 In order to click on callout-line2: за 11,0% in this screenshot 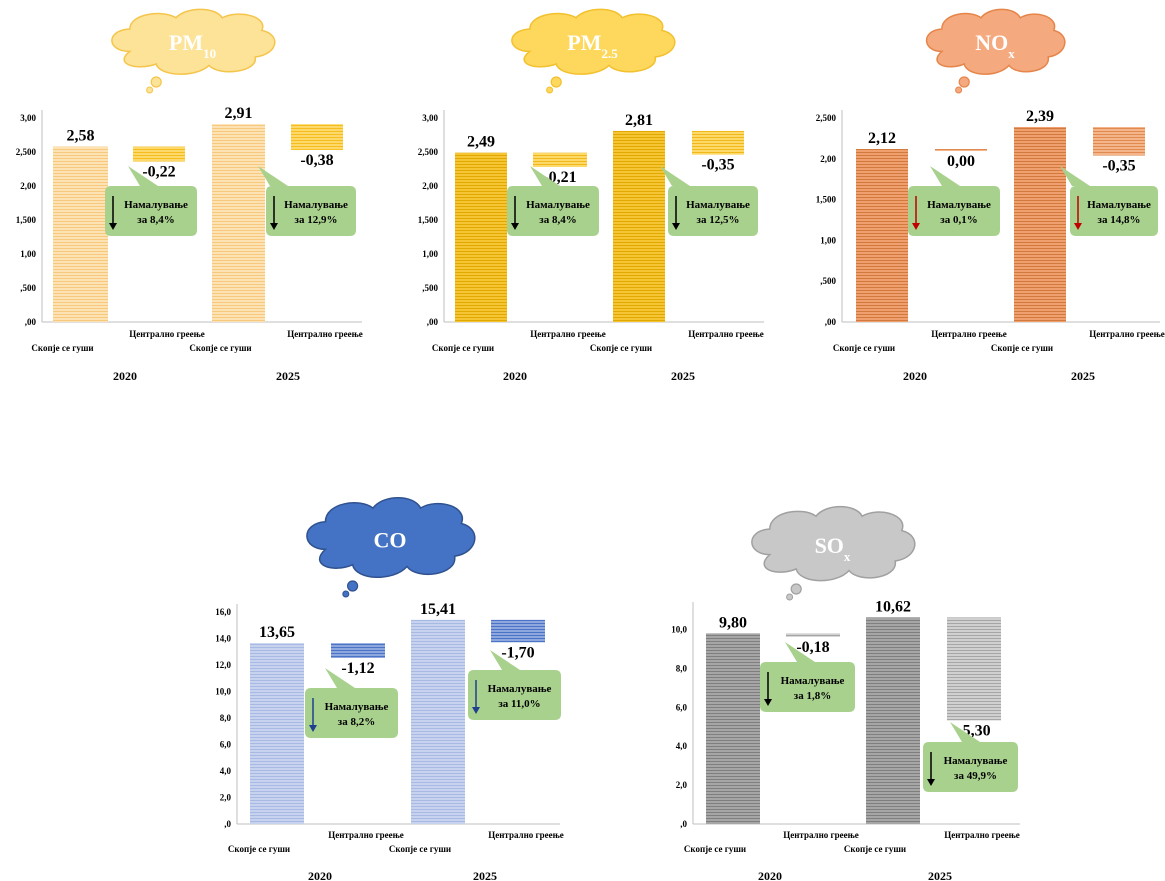, I will do `click(519, 704)`.